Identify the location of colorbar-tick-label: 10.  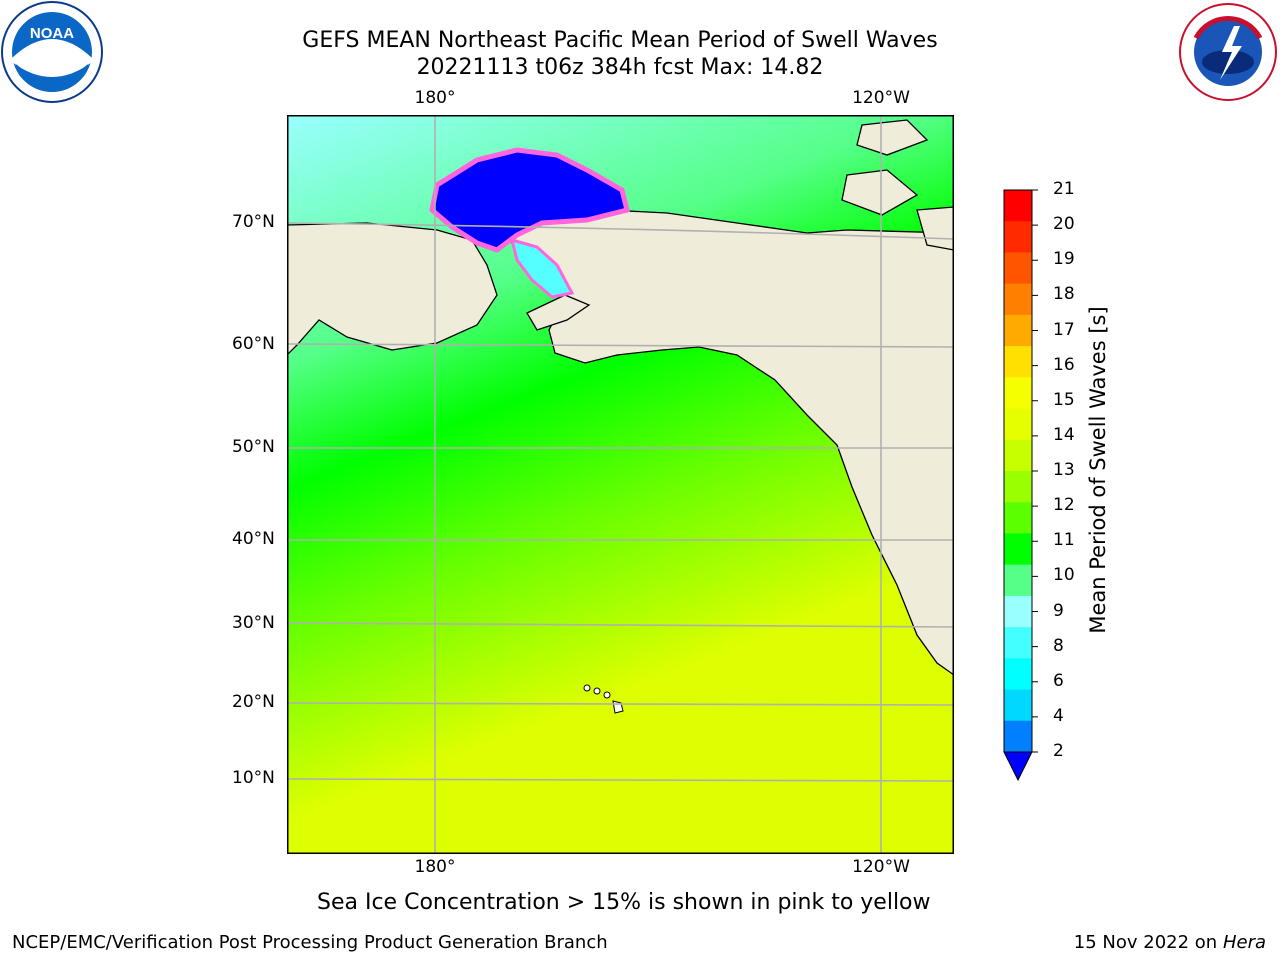
(1064, 575).